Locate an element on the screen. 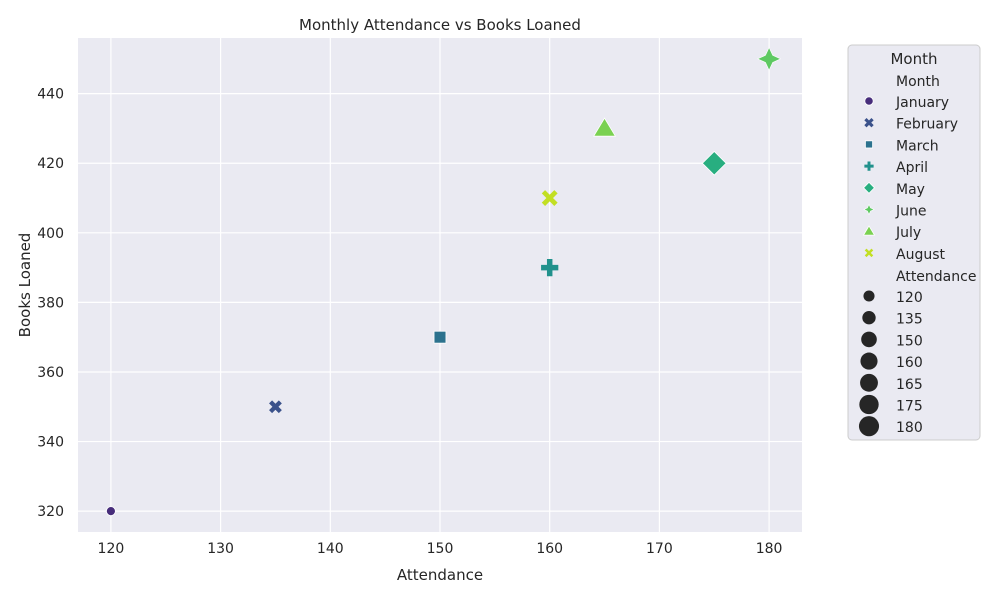 The height and width of the screenshot is (600, 1000). legend-size-label: 160 is located at coordinates (909, 363).